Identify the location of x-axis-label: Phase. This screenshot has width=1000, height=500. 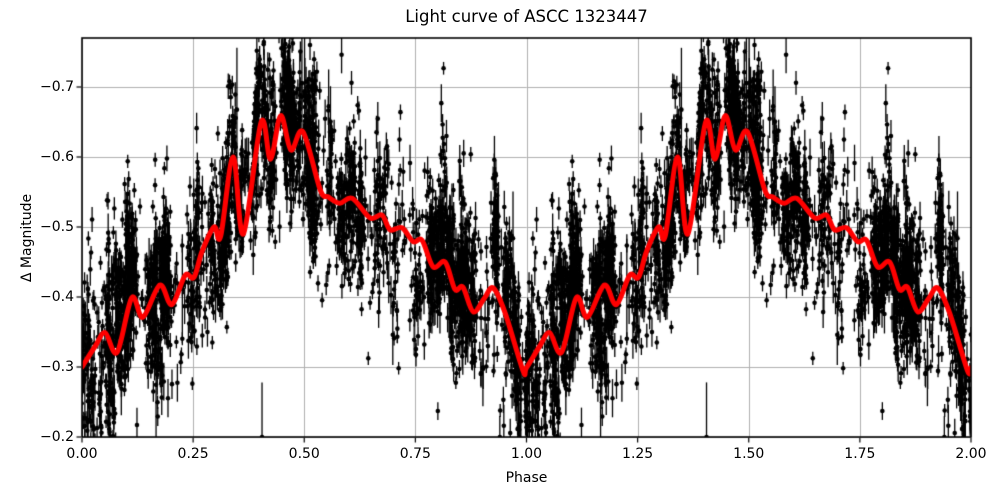
(526, 478).